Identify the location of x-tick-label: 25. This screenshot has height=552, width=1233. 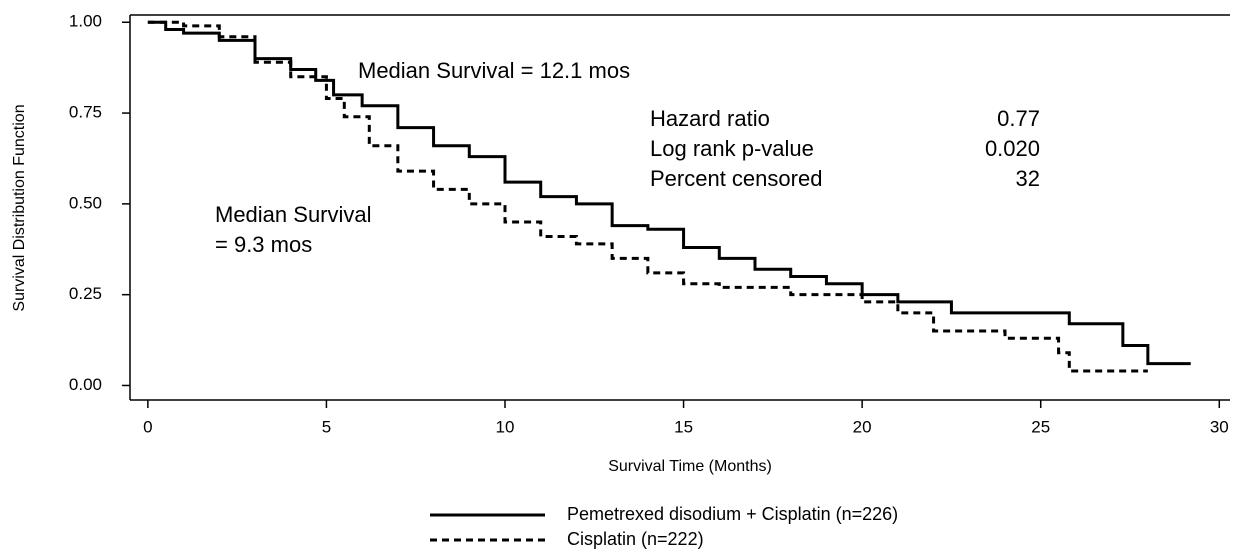
(1040, 426).